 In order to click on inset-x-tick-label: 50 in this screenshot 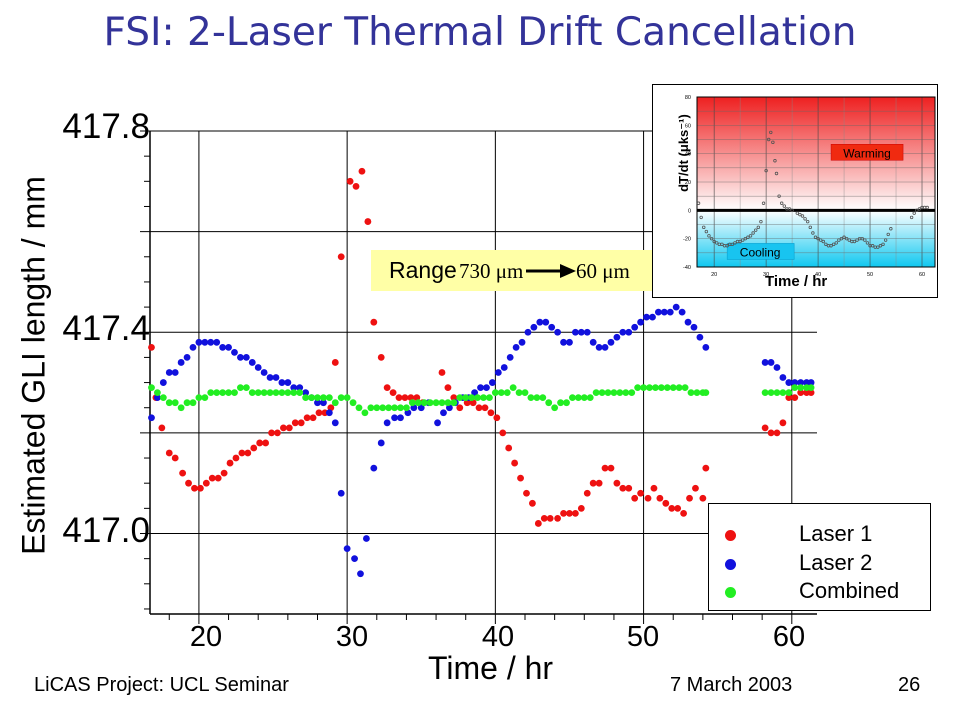, I will do `click(870, 275)`.